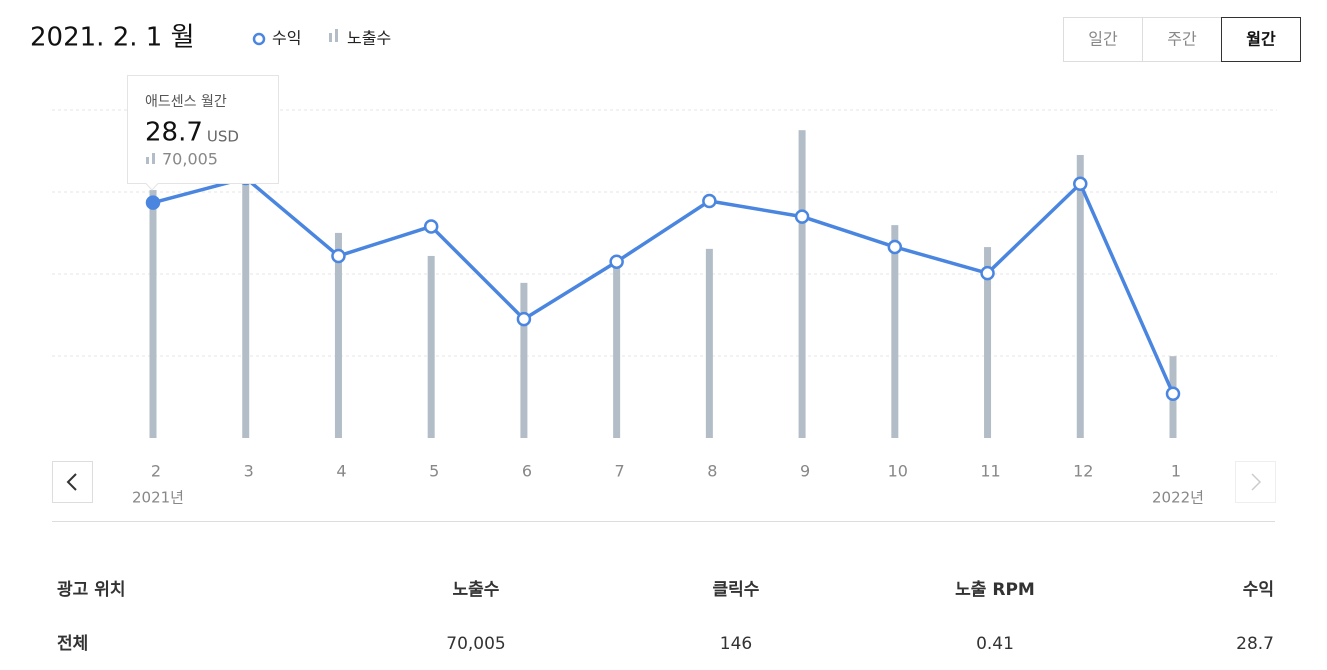 The width and height of the screenshot is (1327, 670). What do you see at coordinates (259, 39) in the screenshot?
I see `legend-icon-line` at bounding box center [259, 39].